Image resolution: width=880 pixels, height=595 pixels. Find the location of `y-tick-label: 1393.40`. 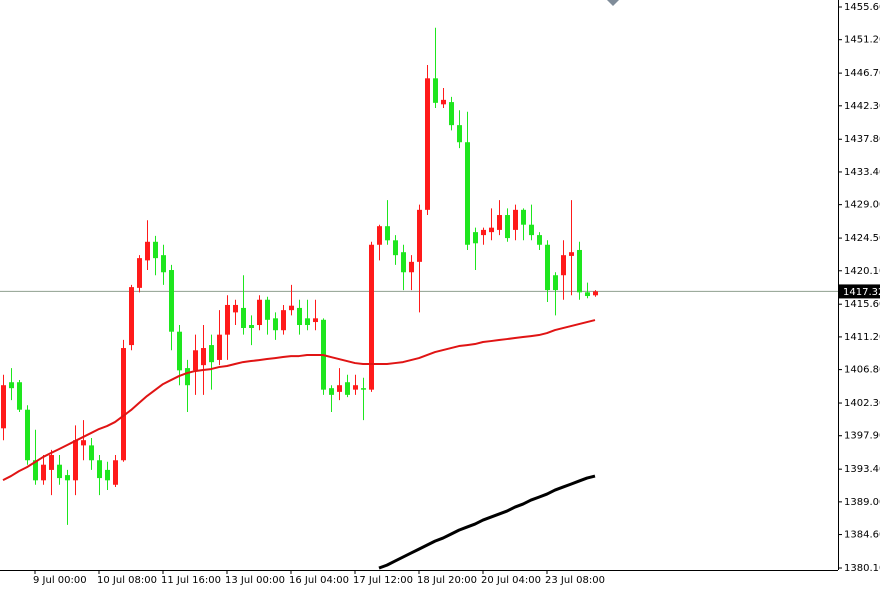

y-tick-label: 1393.40 is located at coordinates (862, 469).